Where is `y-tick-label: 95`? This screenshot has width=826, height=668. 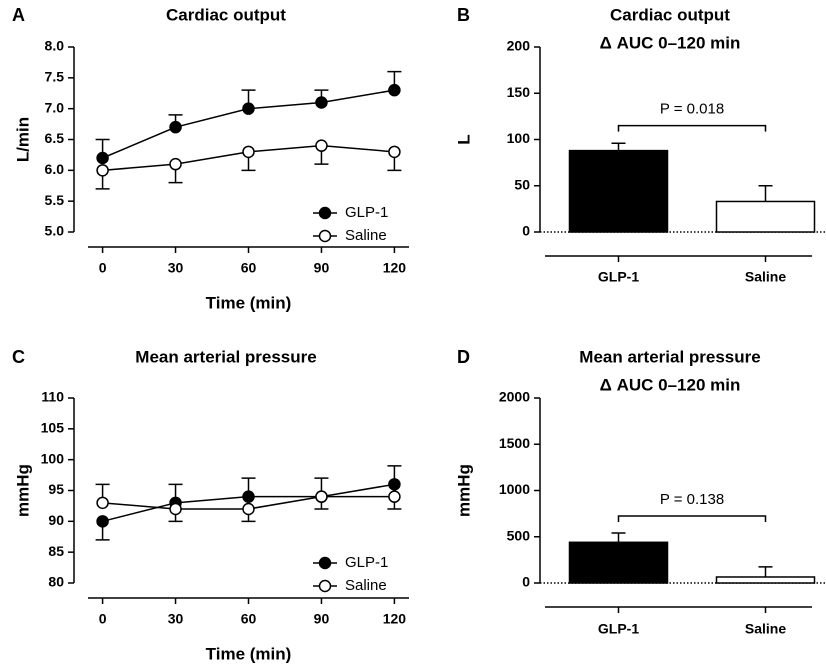 y-tick-label: 95 is located at coordinates (56, 489).